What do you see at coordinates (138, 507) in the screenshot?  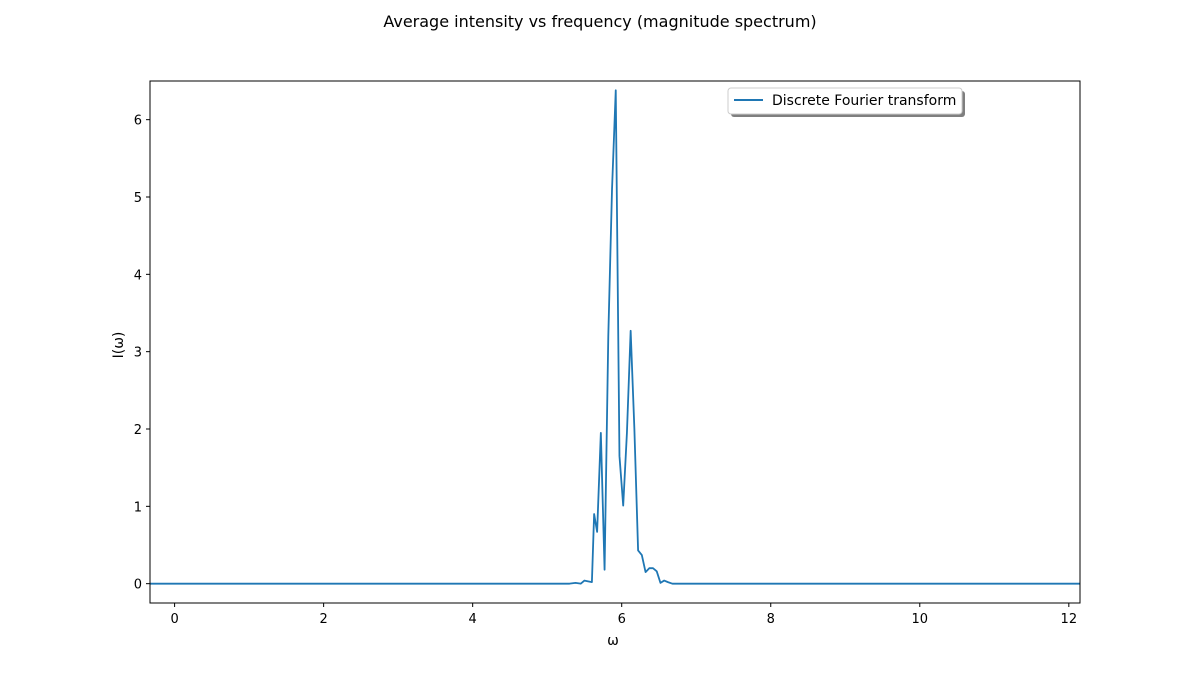 I see `y-tick-label: 1` at bounding box center [138, 507].